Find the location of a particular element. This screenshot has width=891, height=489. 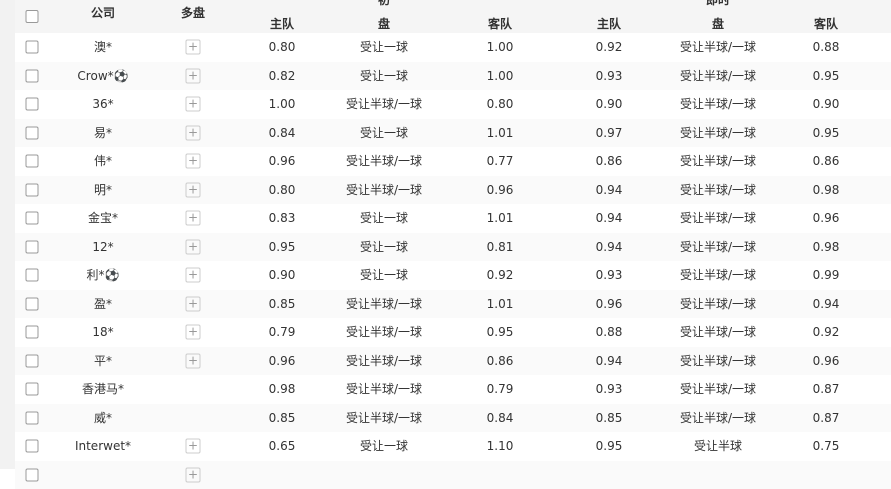

initial-away-odds: 0.81 is located at coordinates (500, 247).